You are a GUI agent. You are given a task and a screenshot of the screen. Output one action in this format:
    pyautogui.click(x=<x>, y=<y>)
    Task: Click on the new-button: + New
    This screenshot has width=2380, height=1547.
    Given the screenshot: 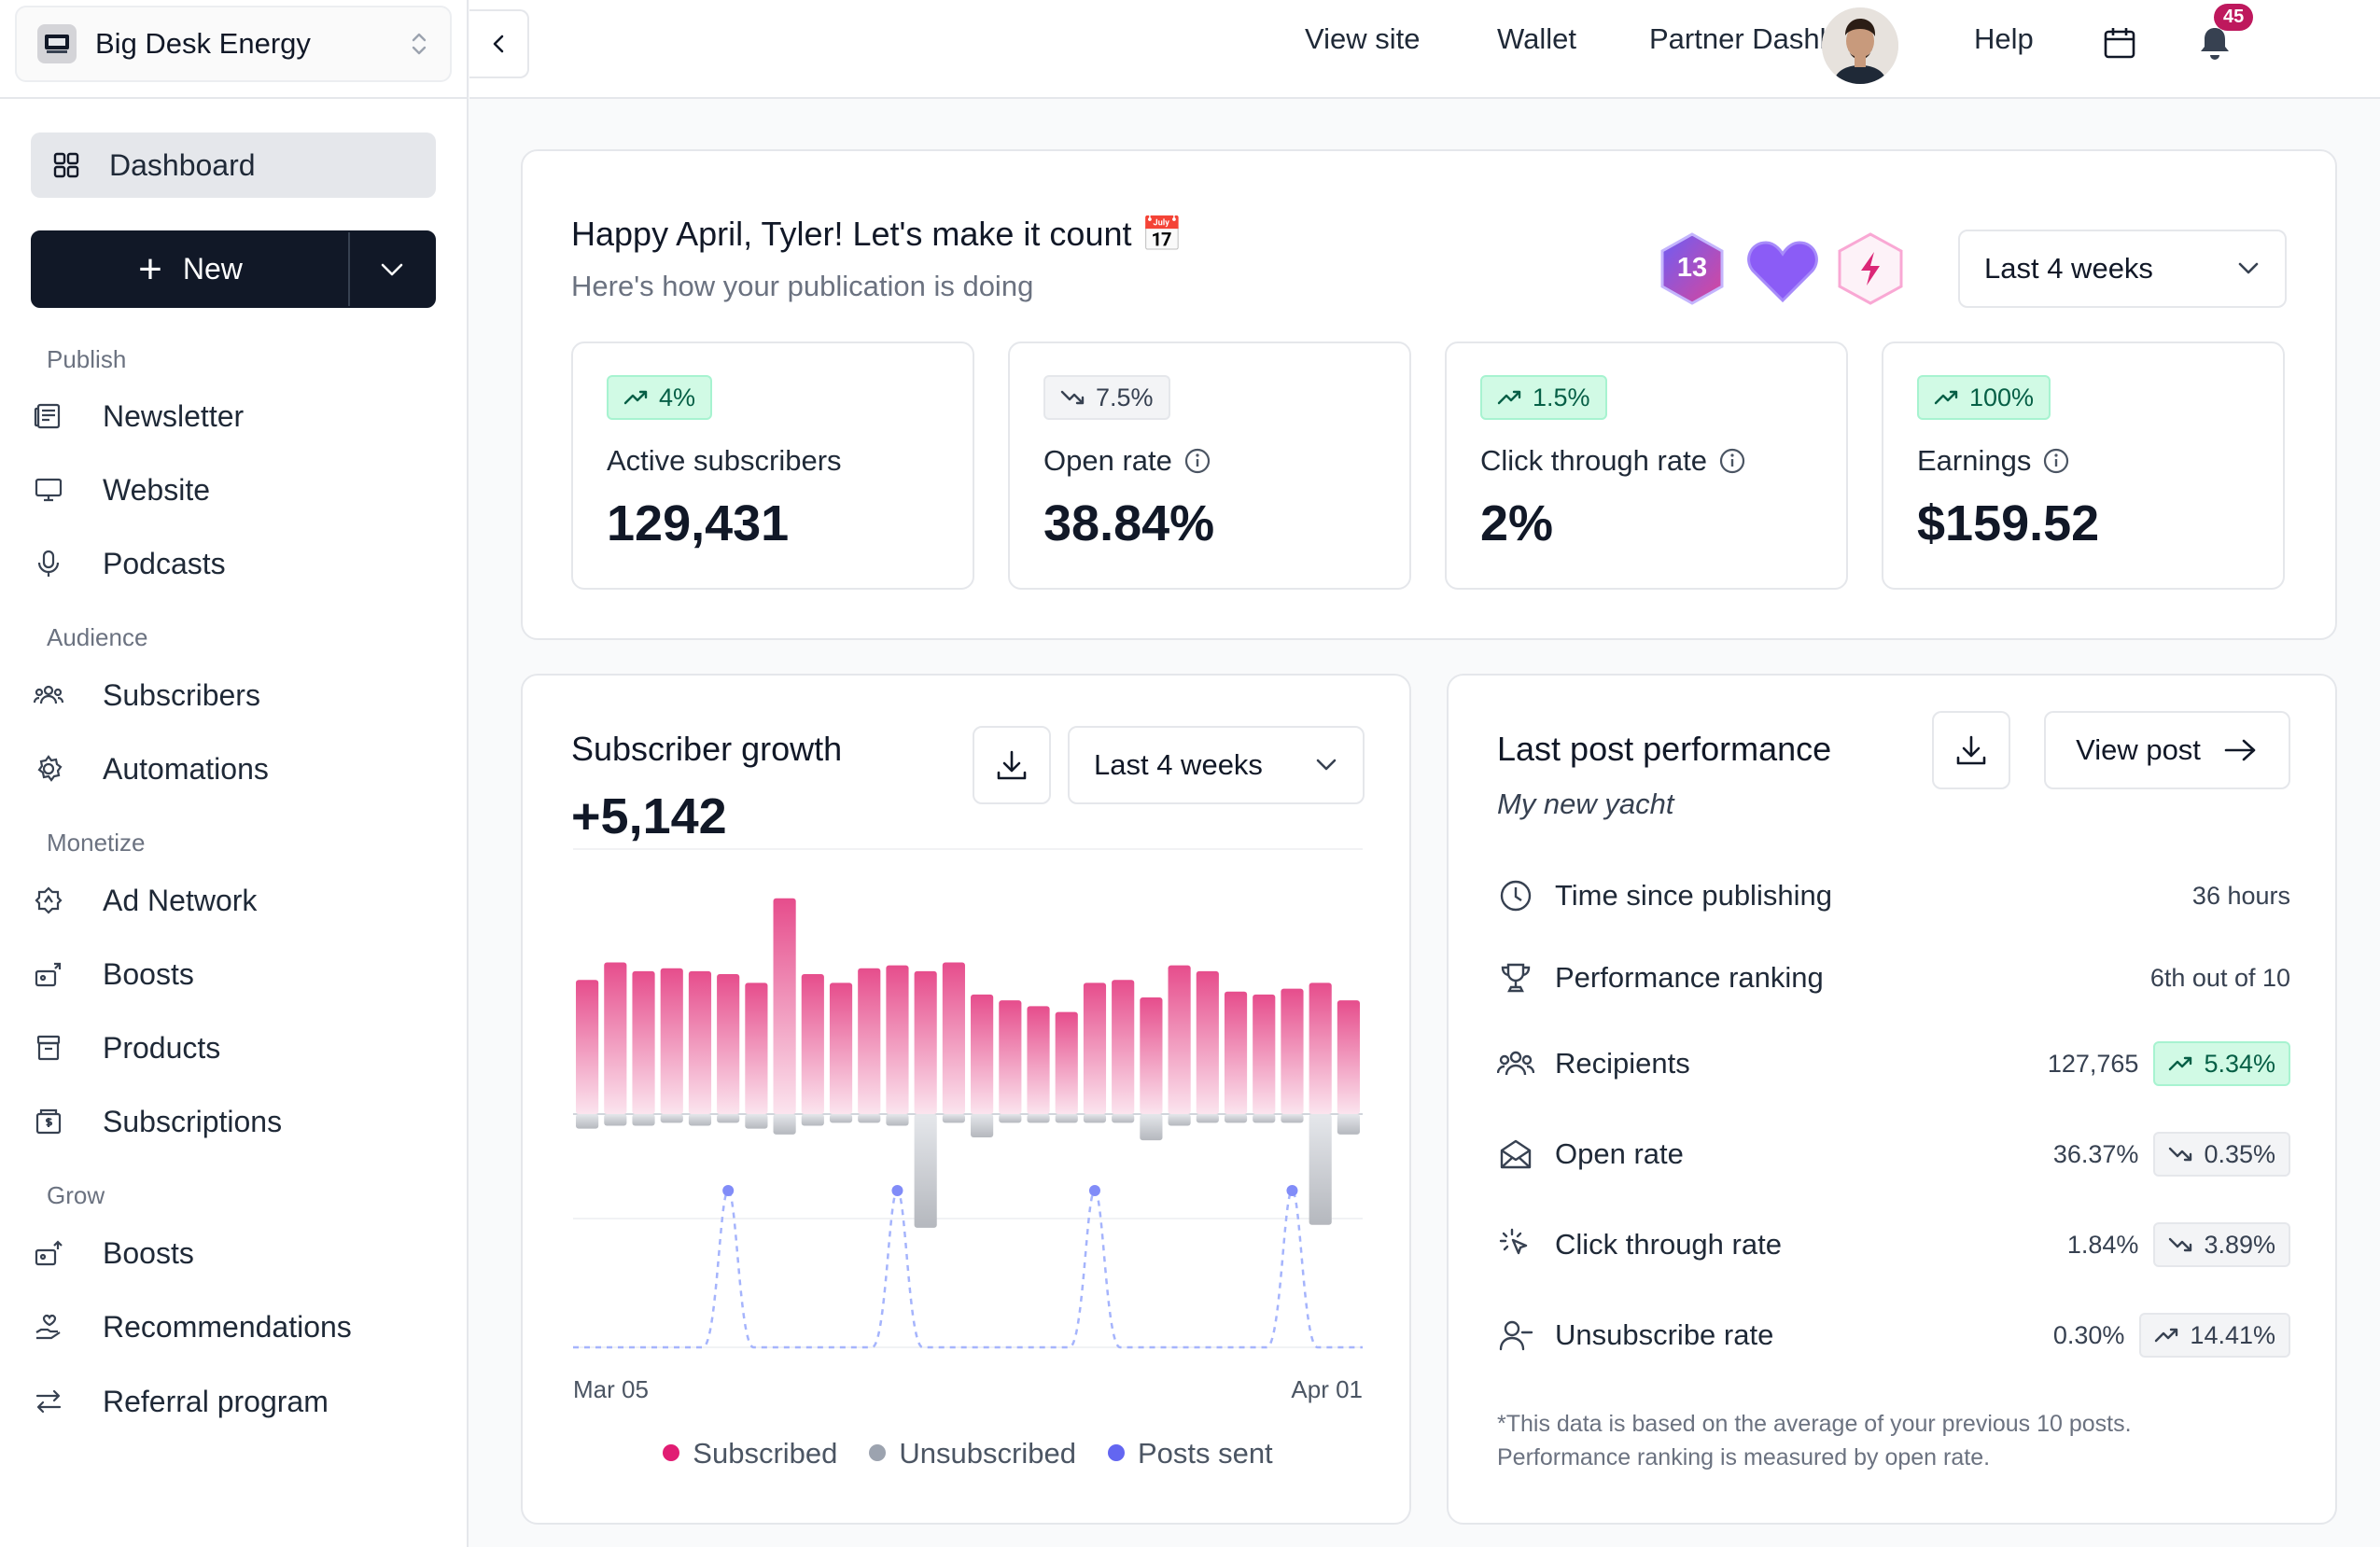 What is the action you would take?
    pyautogui.click(x=191, y=269)
    